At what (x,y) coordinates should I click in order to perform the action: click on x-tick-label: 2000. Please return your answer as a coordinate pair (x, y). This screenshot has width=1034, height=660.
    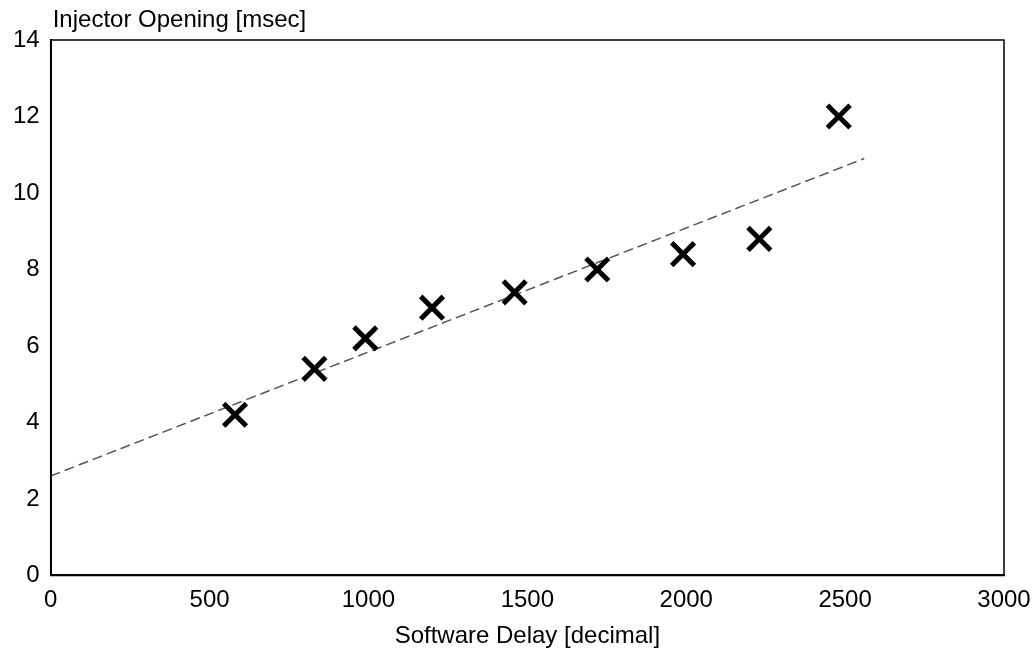
    Looking at the image, I should click on (686, 599).